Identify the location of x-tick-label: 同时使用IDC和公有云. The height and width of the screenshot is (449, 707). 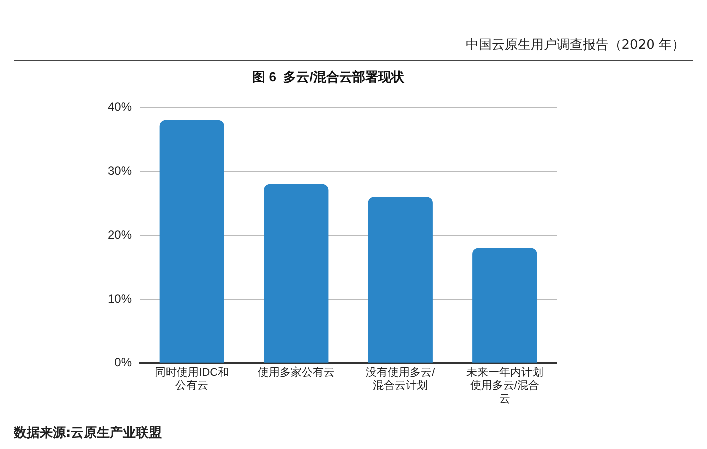
(192, 379).